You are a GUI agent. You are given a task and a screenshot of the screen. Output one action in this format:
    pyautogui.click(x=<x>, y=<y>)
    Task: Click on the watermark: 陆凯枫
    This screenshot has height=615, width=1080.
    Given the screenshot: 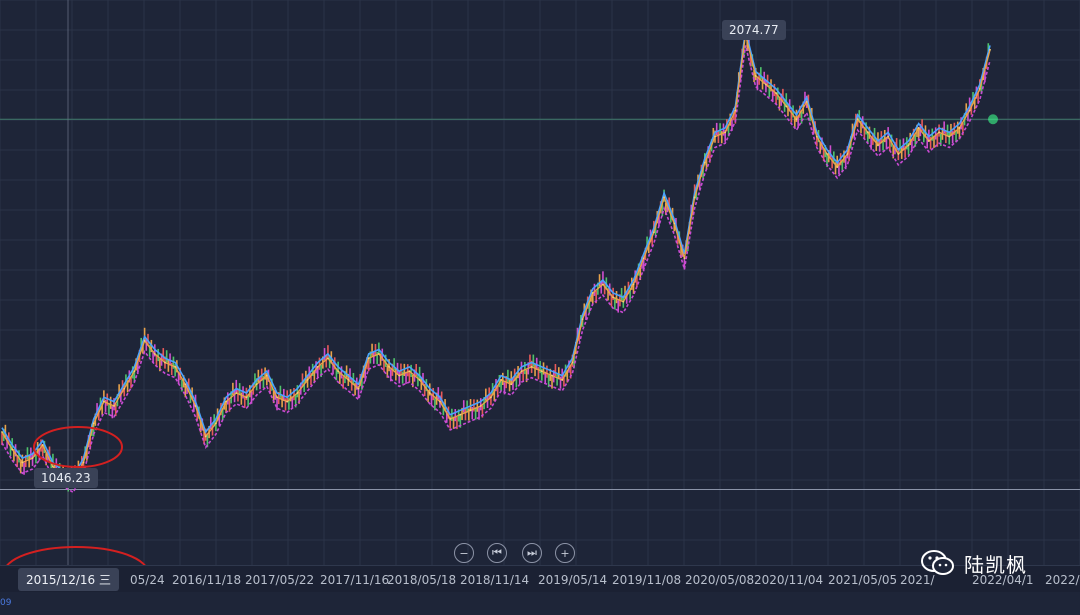 What is the action you would take?
    pyautogui.click(x=973, y=563)
    